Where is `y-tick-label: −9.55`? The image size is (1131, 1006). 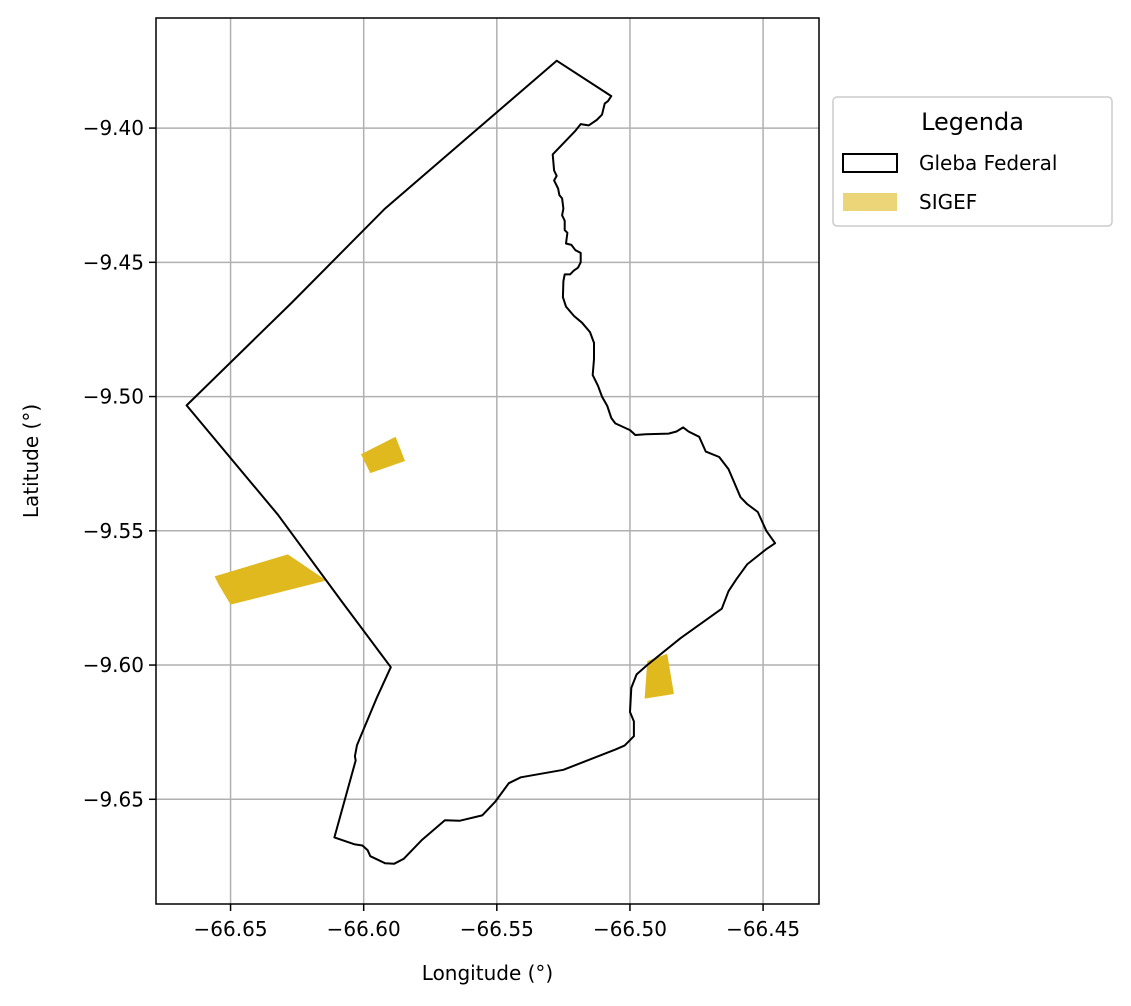 y-tick-label: −9.55 is located at coordinates (113, 531).